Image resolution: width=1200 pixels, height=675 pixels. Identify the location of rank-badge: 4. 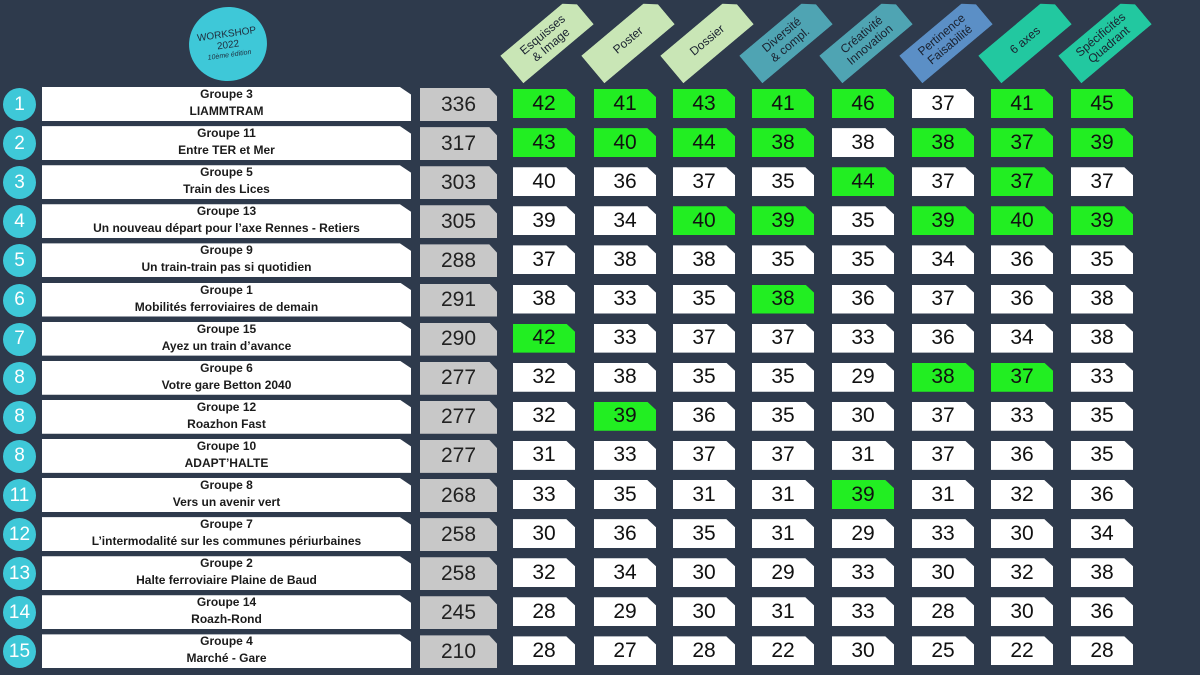
(19, 222).